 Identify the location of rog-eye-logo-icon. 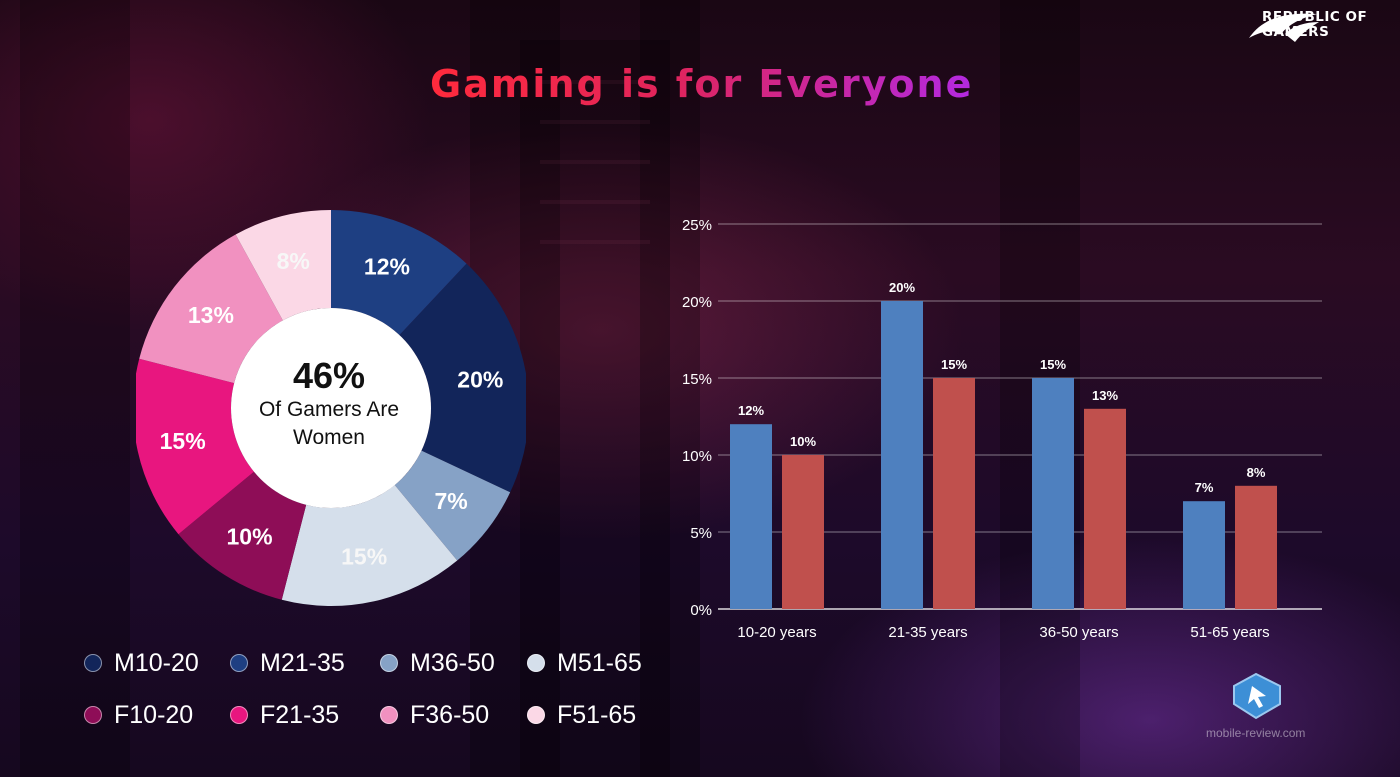
(1284, 27).